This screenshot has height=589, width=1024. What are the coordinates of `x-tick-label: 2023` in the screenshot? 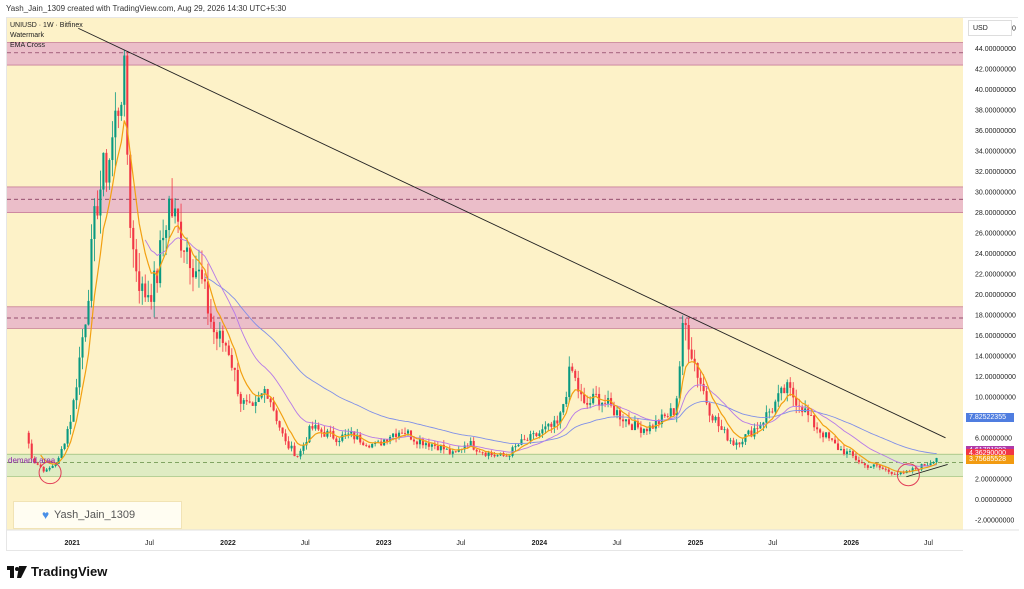 It's located at (384, 543).